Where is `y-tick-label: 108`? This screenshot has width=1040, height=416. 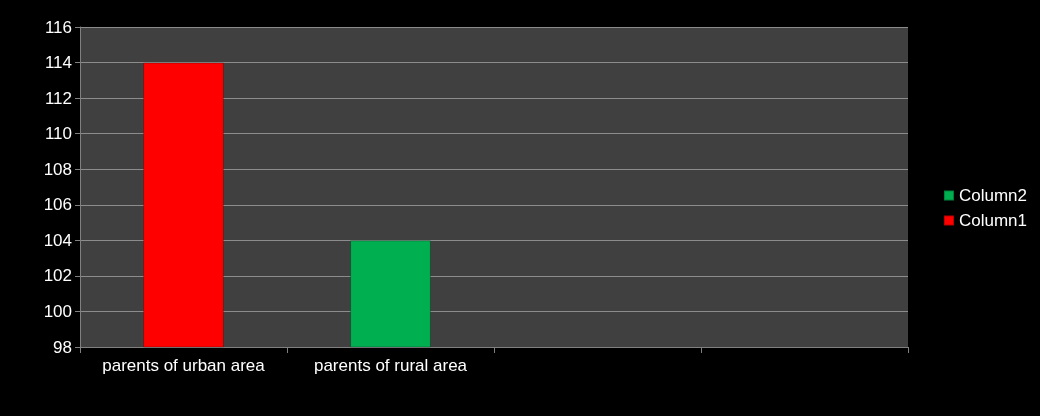
y-tick-label: 108 is located at coordinates (57, 169).